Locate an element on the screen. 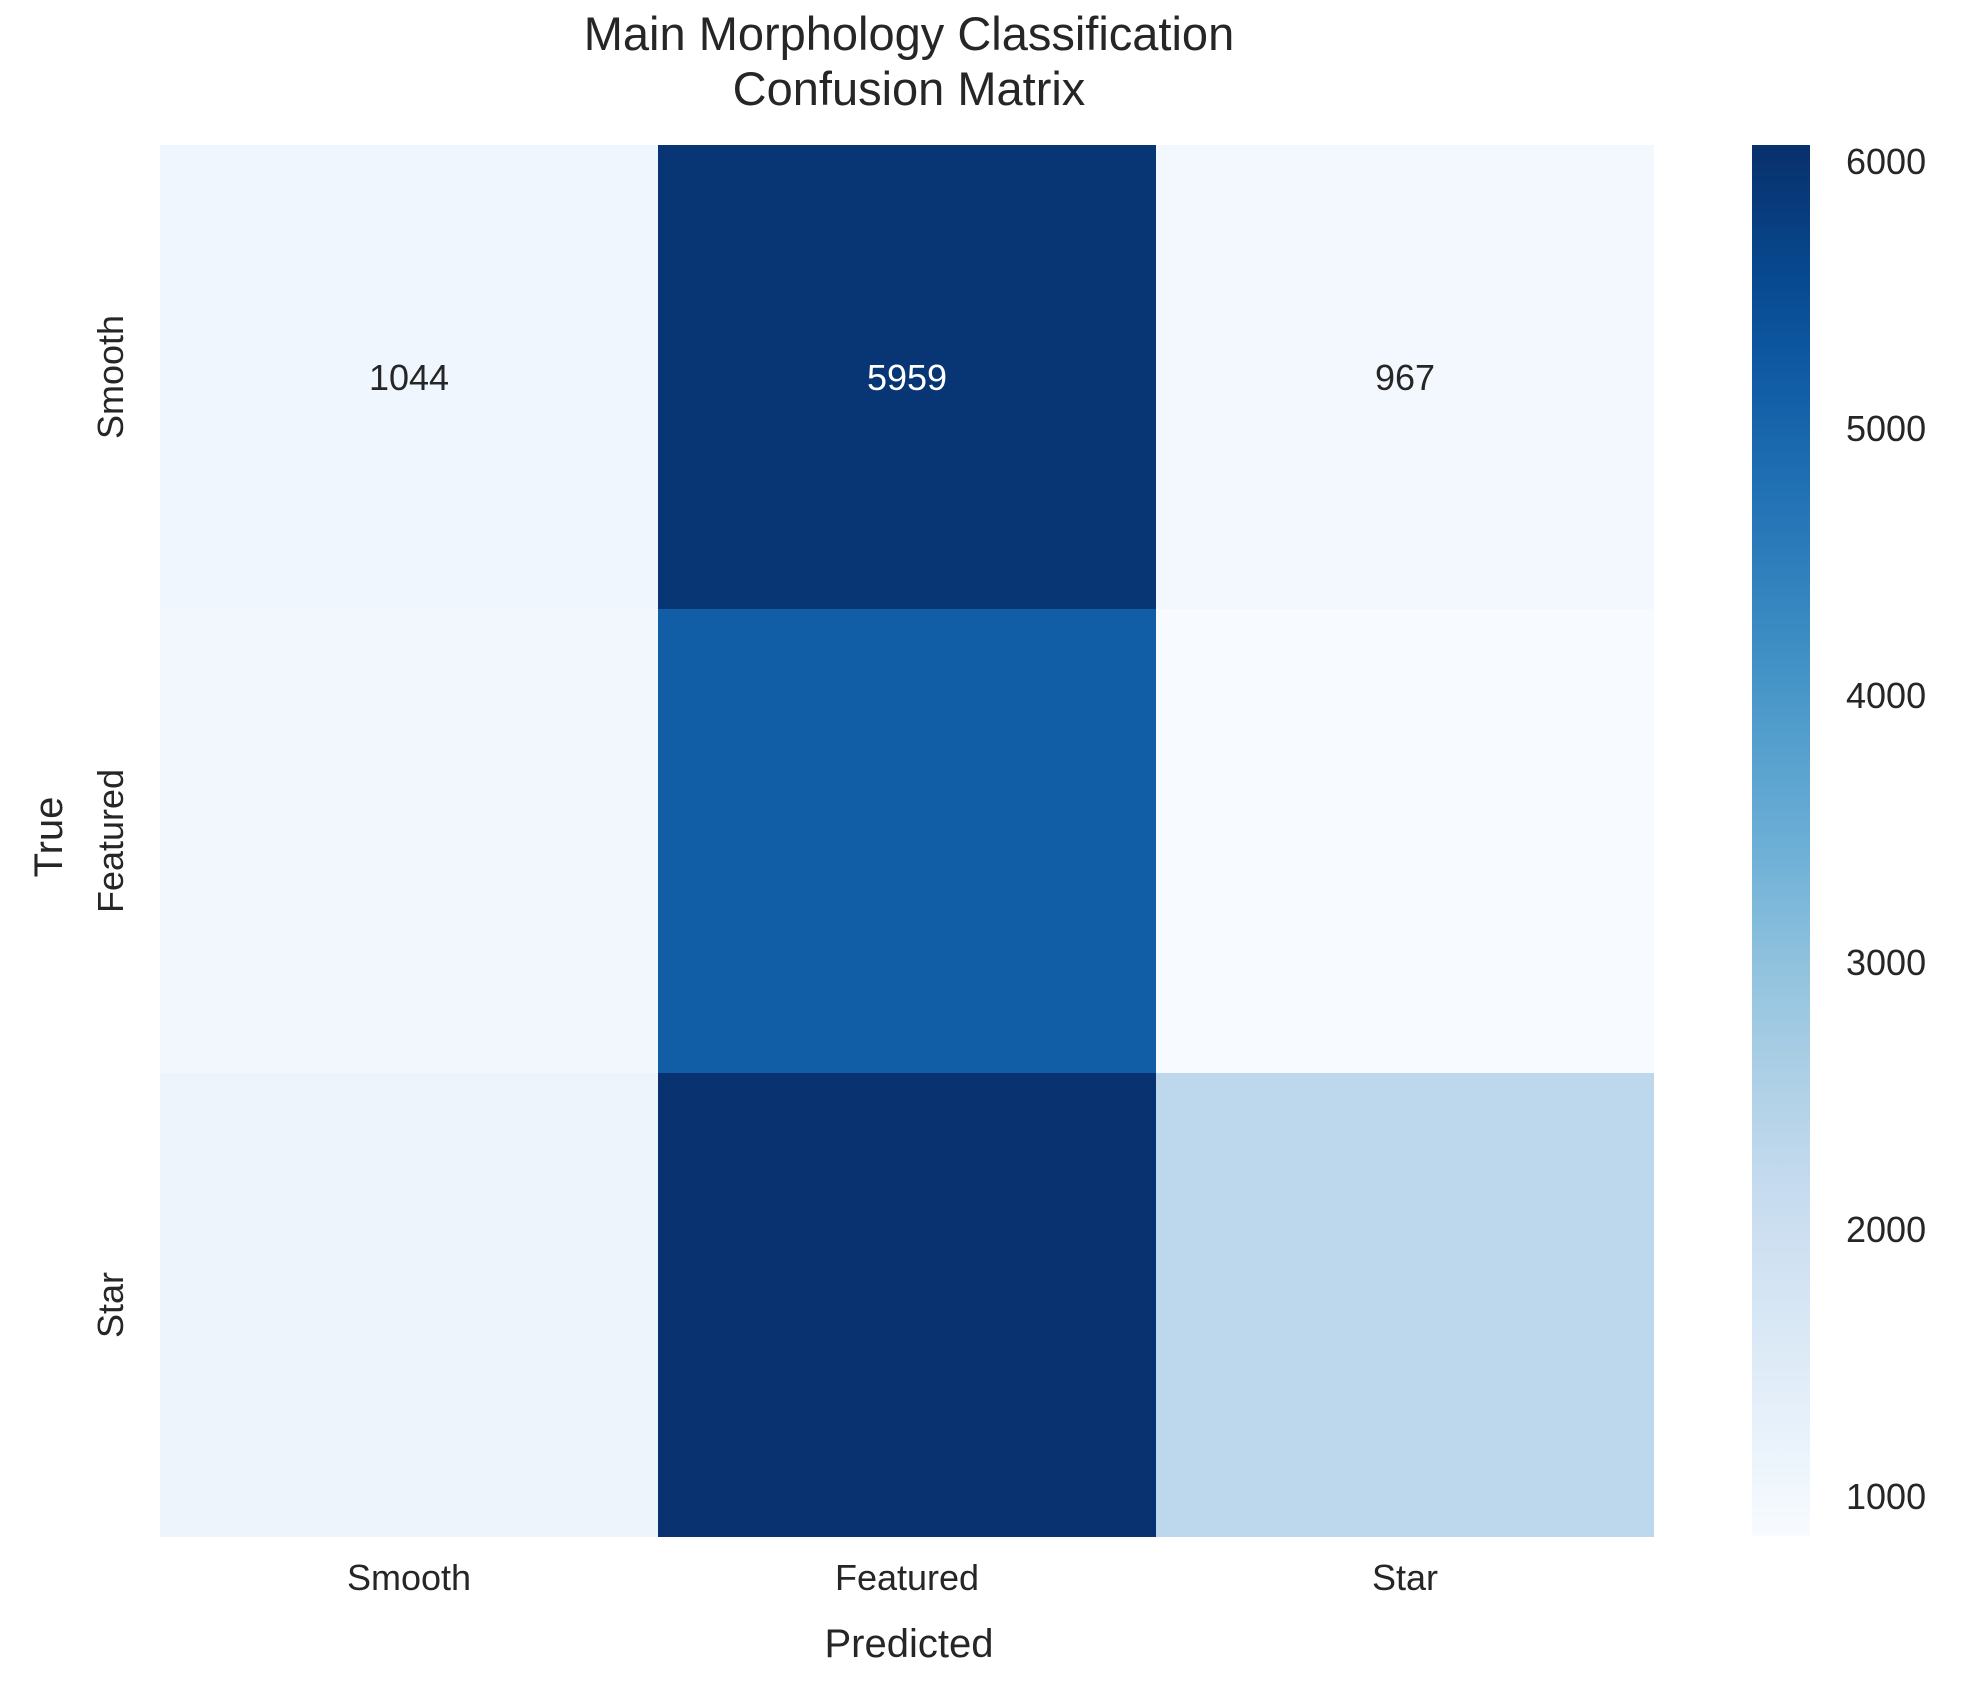 This screenshot has height=1690, width=1961. chart-title-line-1: Main Morphology Classification is located at coordinates (909, 33).